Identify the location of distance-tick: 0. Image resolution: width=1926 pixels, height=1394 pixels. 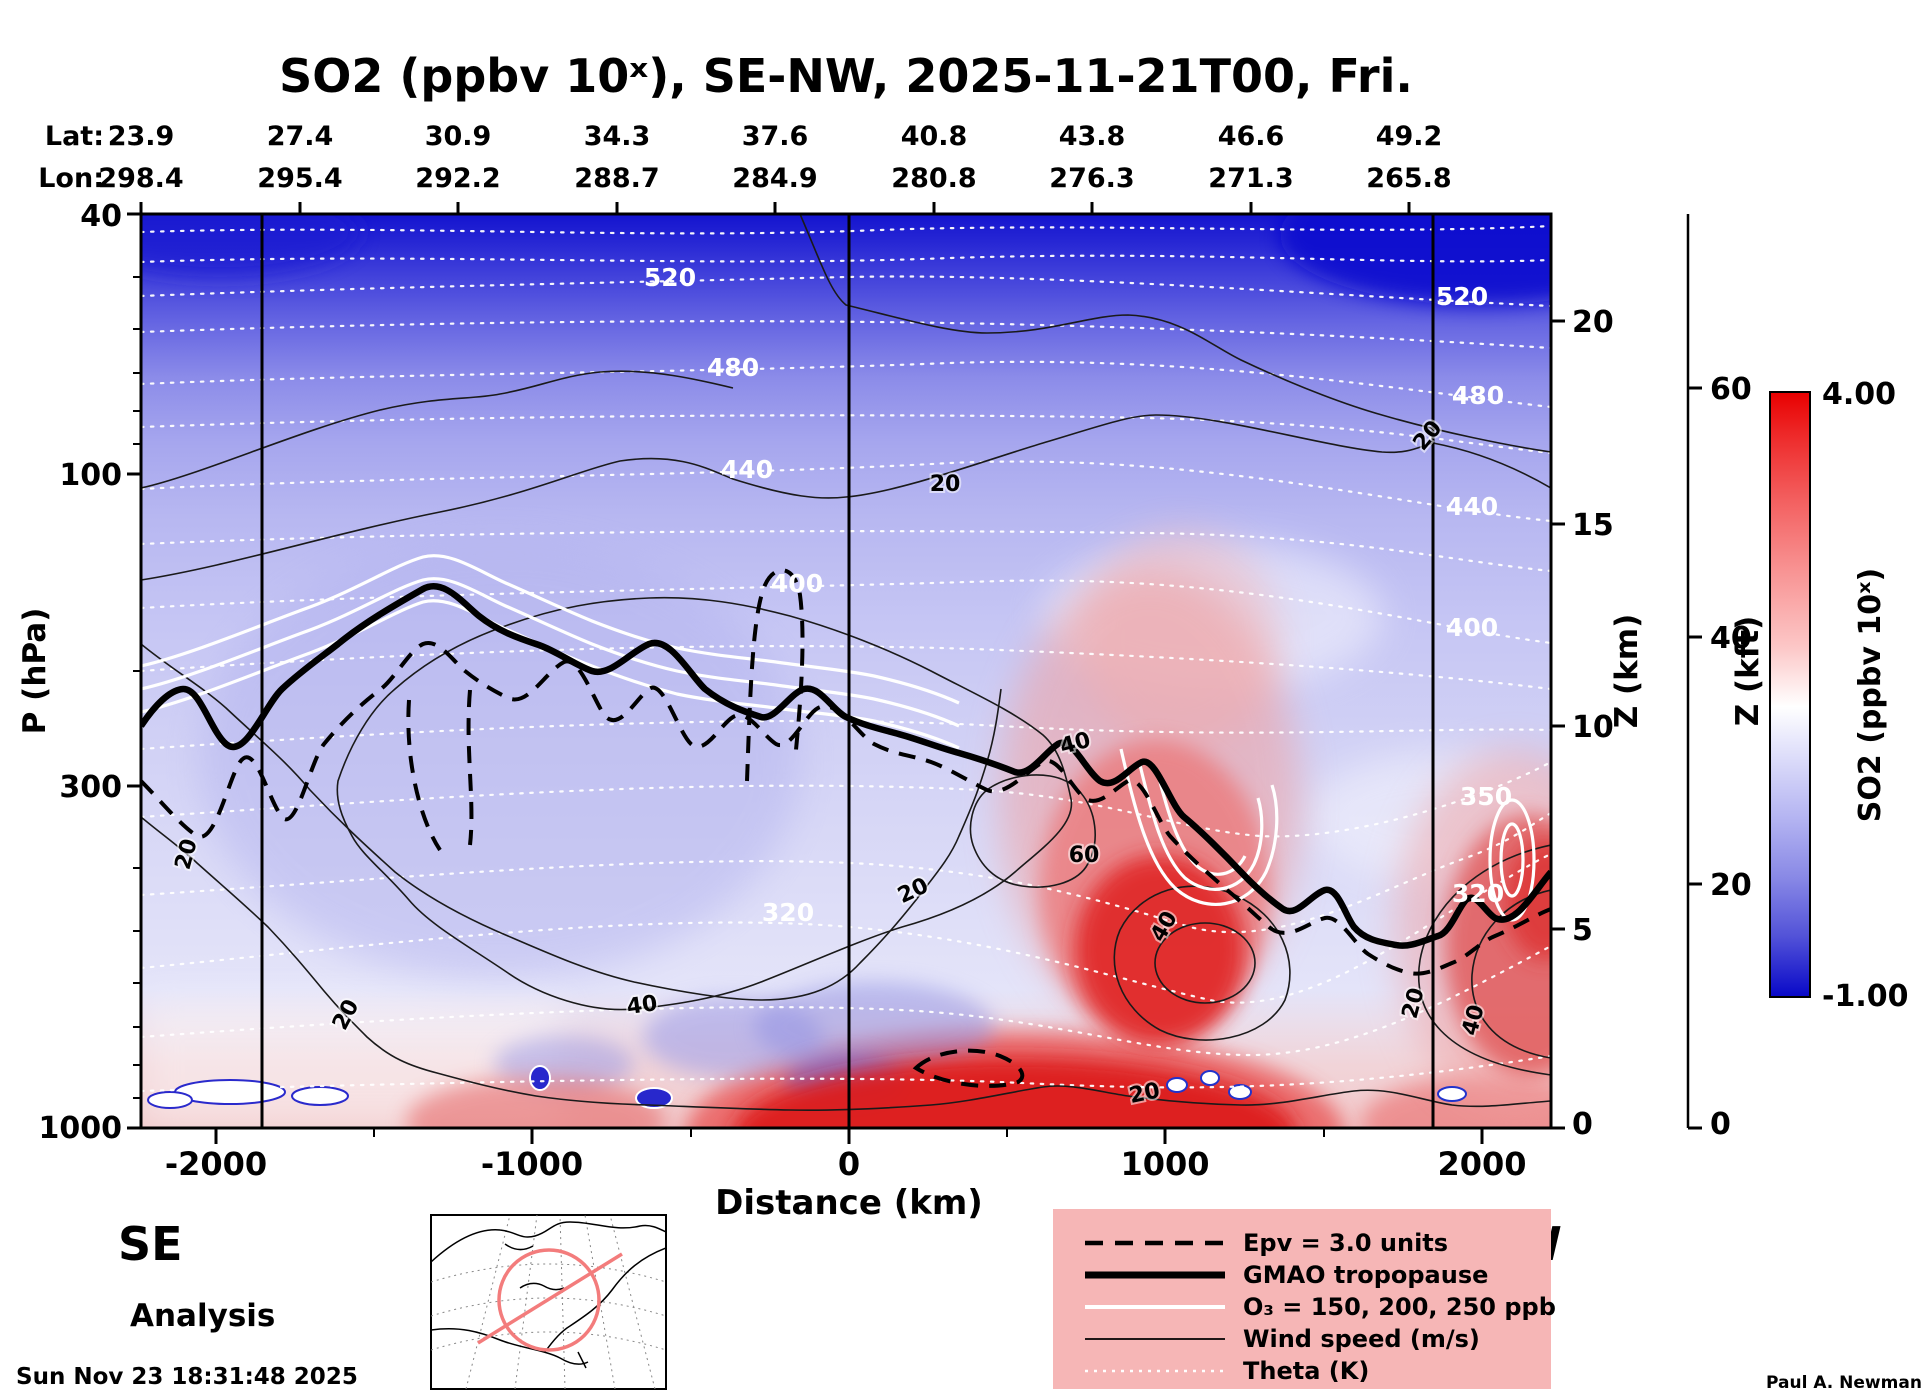
(849, 1164).